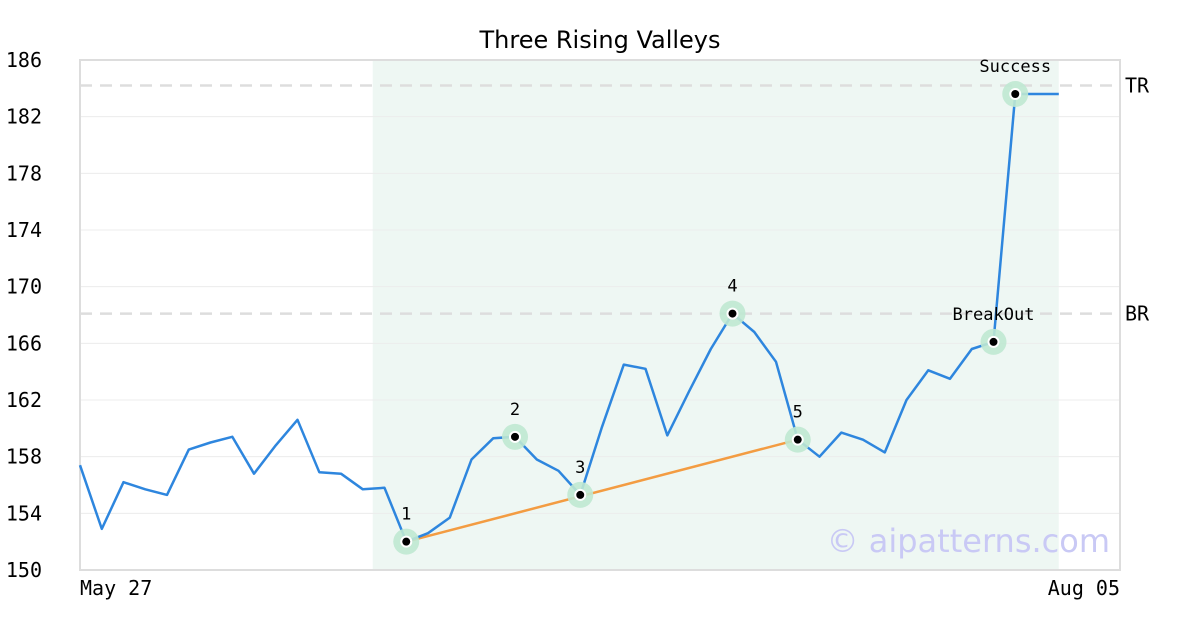 This screenshot has height=630, width=1200. What do you see at coordinates (1084, 588) in the screenshot?
I see `x-tick-label: Aug 05` at bounding box center [1084, 588].